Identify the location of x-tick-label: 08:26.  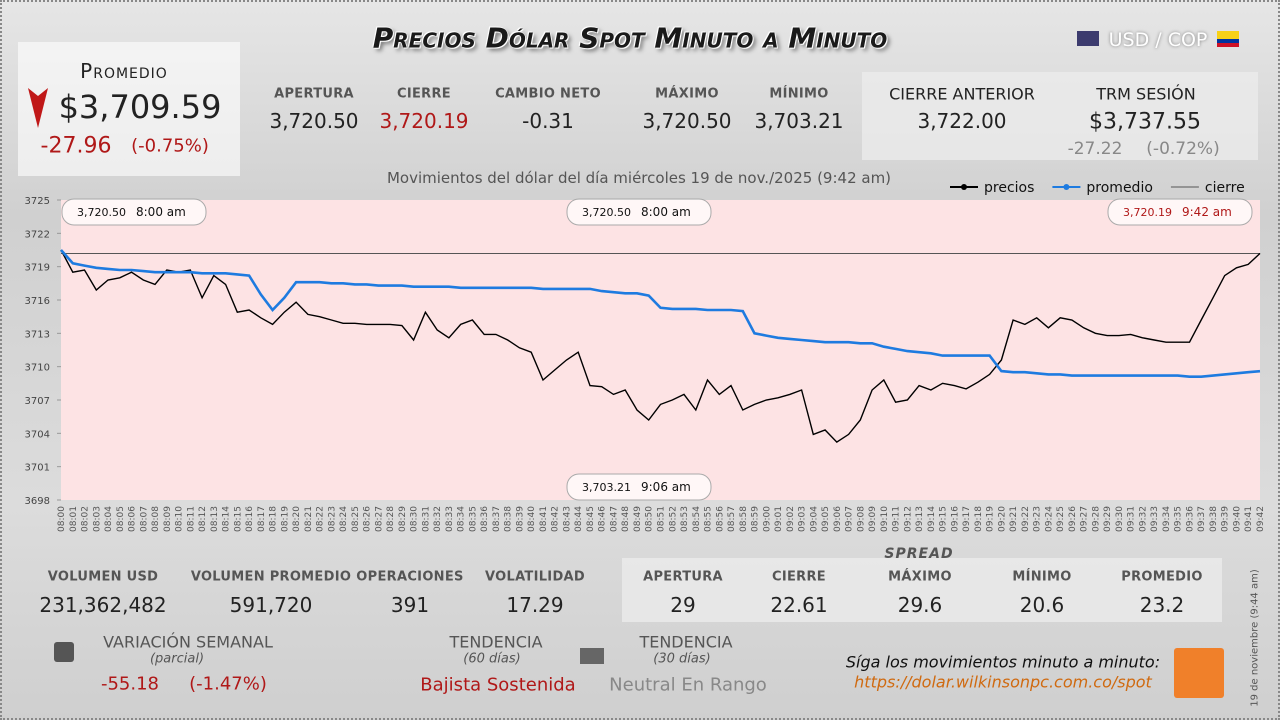
(368, 519).